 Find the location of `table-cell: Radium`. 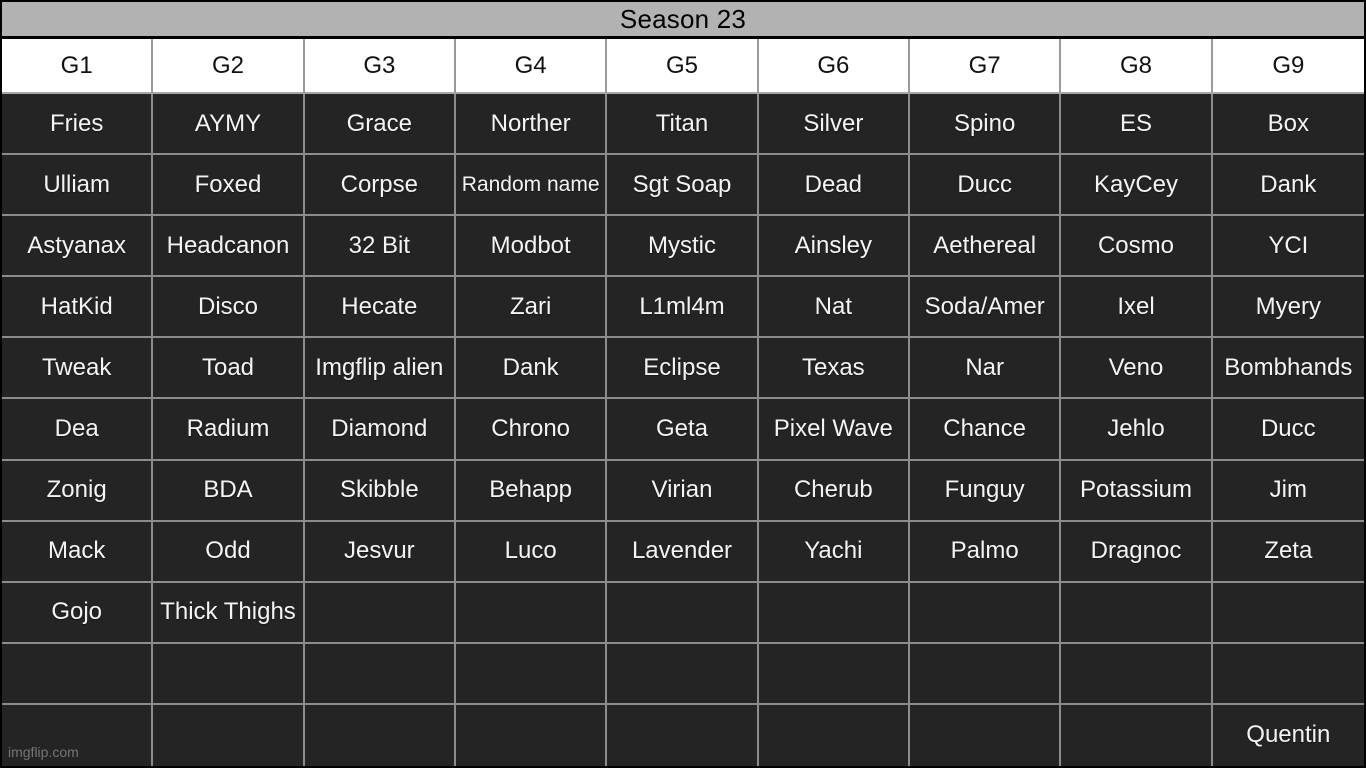

table-cell: Radium is located at coordinates (229, 430).